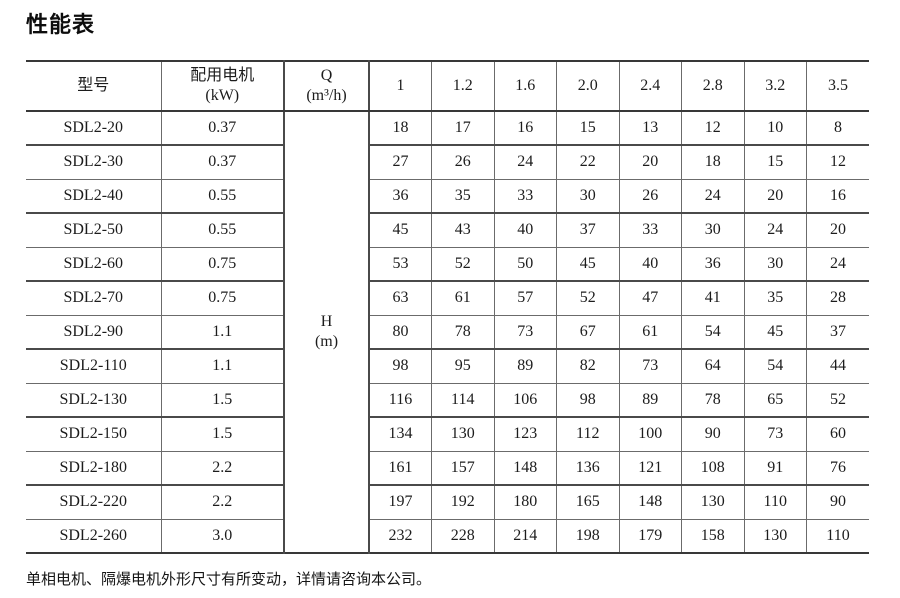 Image resolution: width=900 pixels, height=598 pixels. What do you see at coordinates (447, 536) in the screenshot?
I see `table-row: SDL2-260 3.0 232 228 214 198 179 158 130 110` at bounding box center [447, 536].